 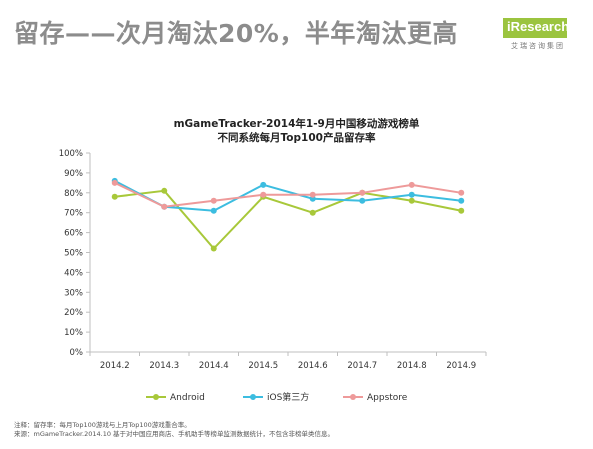 I want to click on y-tick-label: 90%, so click(x=73, y=174).